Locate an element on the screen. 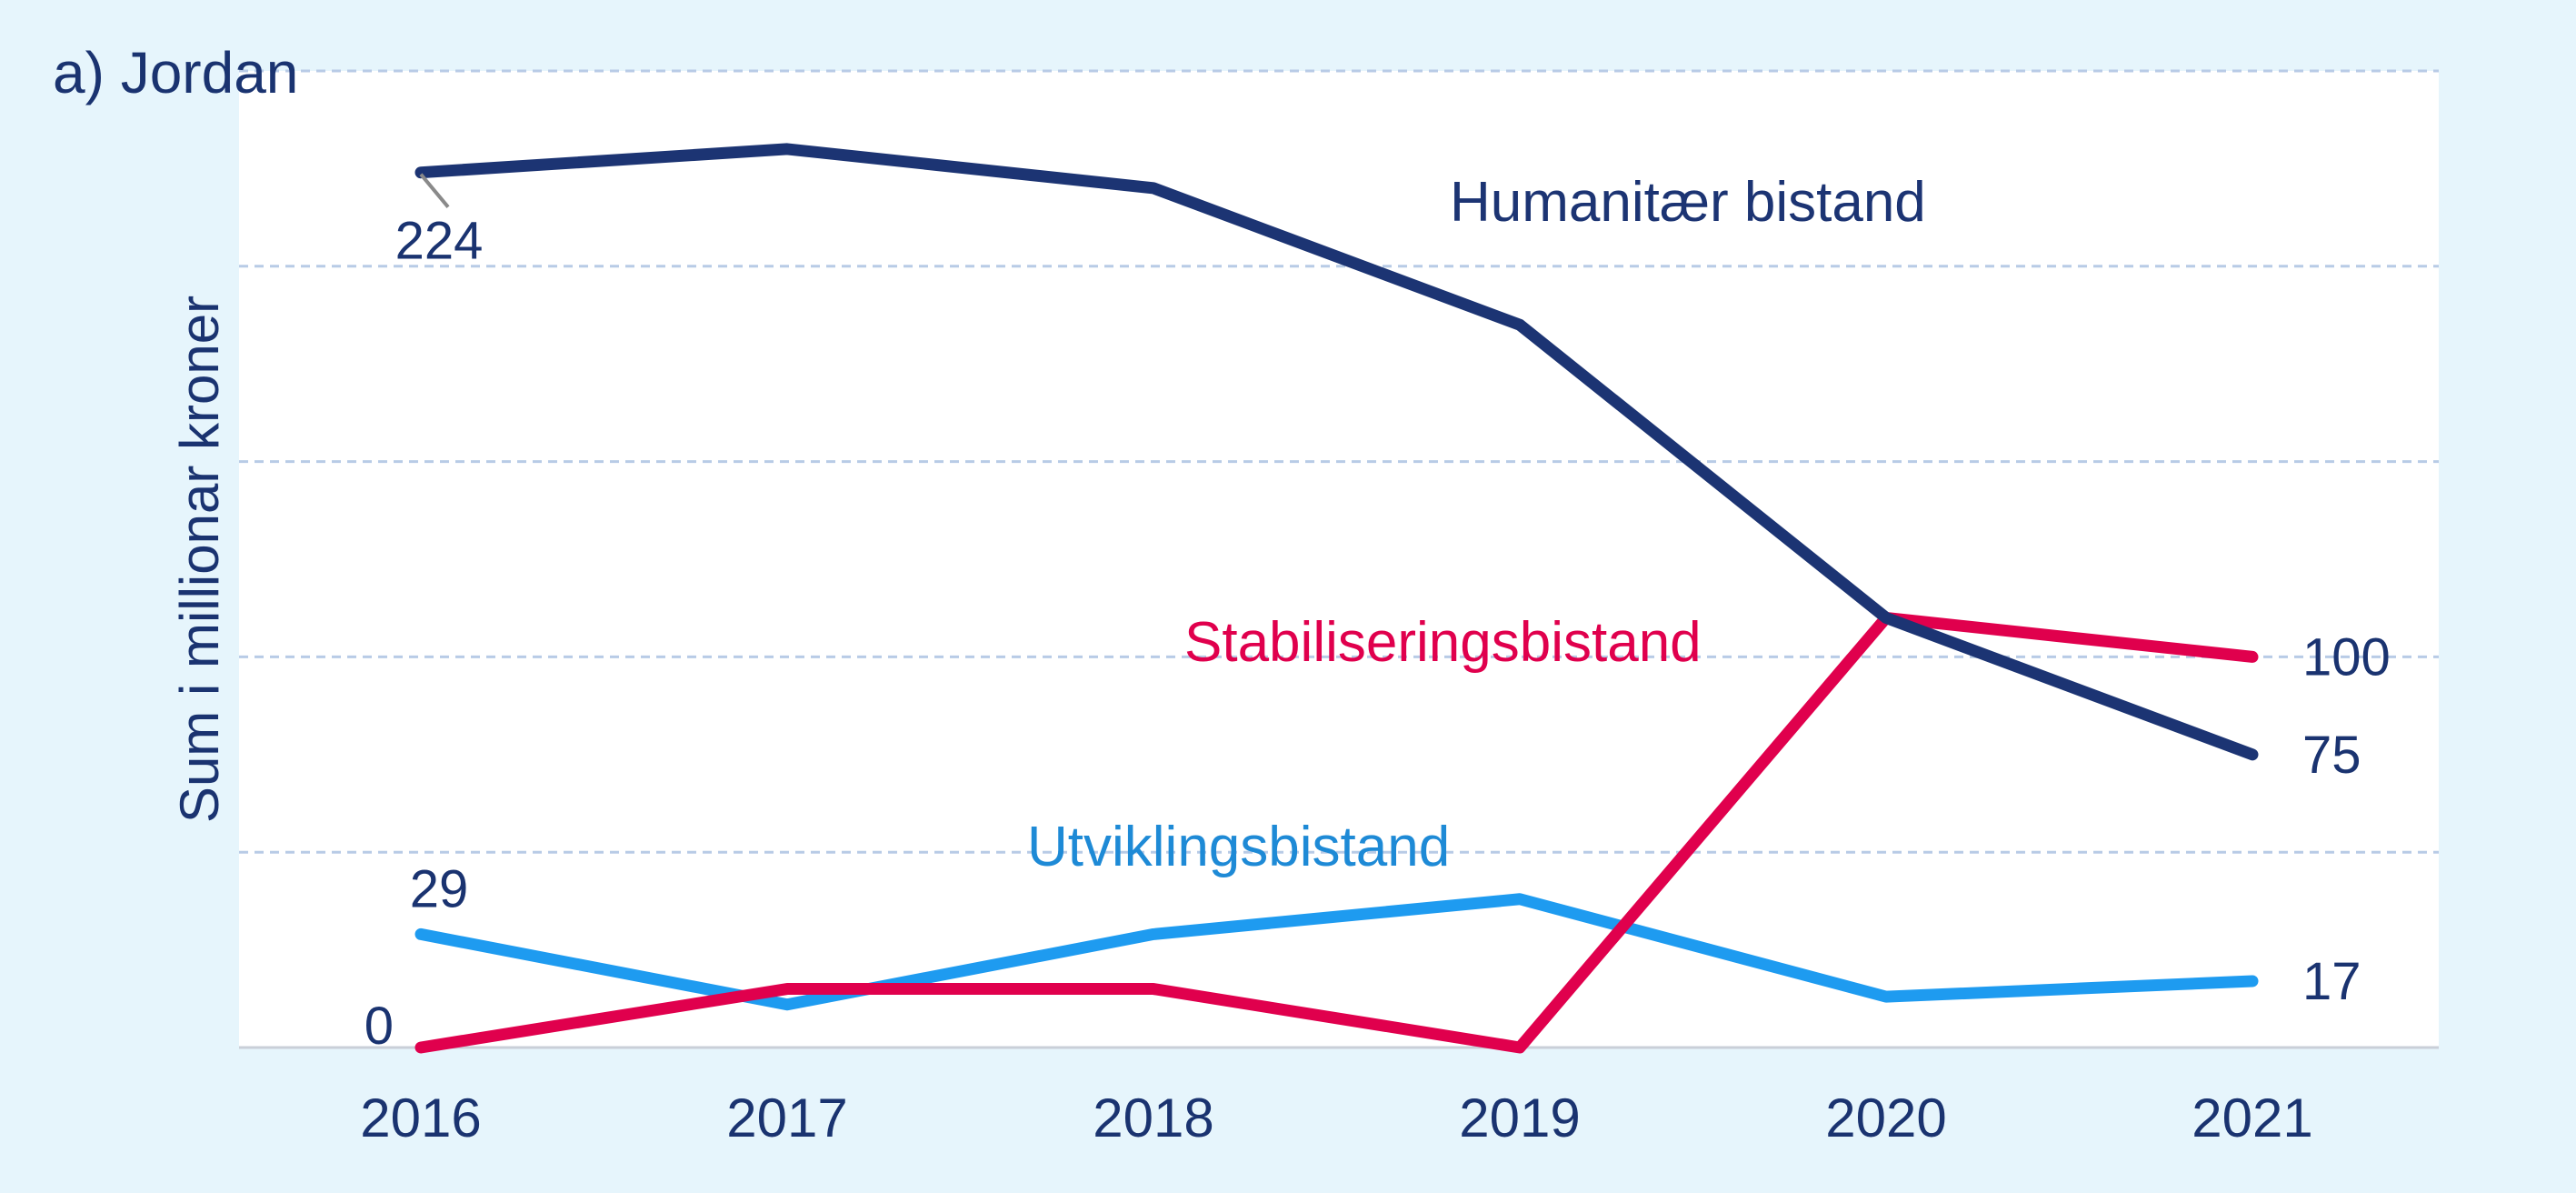  value-label-leader is located at coordinates (434, 190).